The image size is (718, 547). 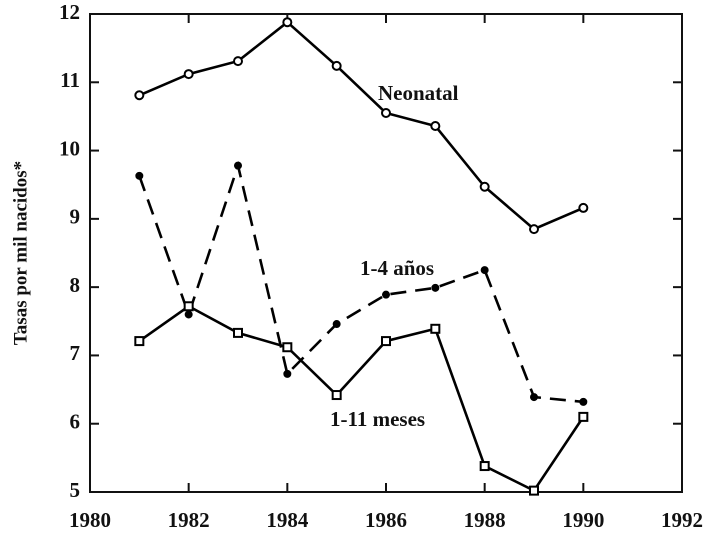 I want to click on y-tick-label: 7, so click(x=75, y=353).